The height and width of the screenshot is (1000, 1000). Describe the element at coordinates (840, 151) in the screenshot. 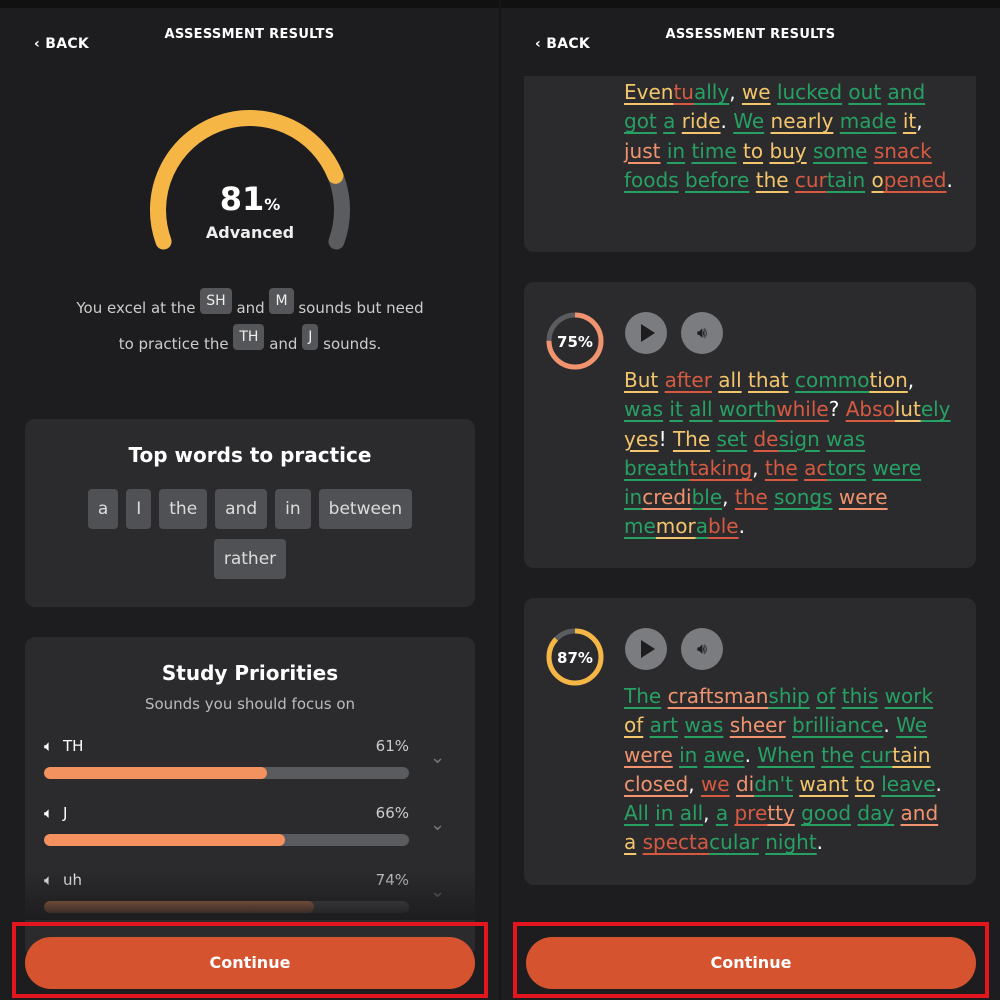

I see `passage-word: some` at that location.